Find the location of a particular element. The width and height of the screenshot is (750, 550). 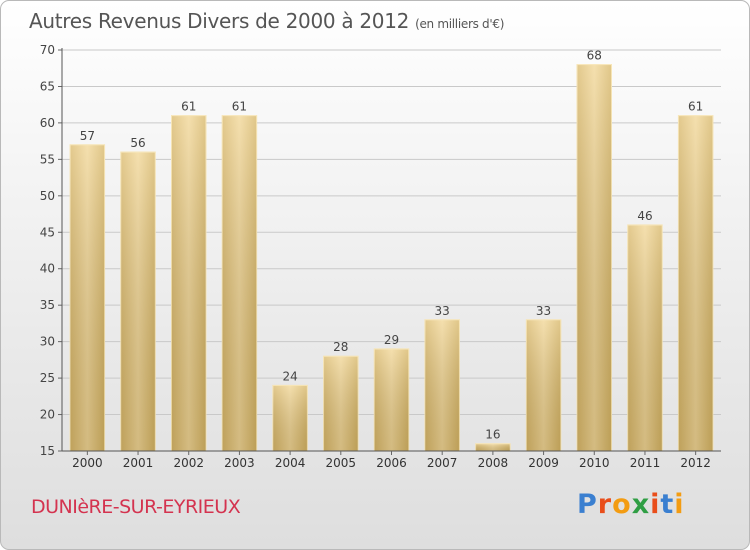

x-tick-label: 2008 is located at coordinates (493, 463).